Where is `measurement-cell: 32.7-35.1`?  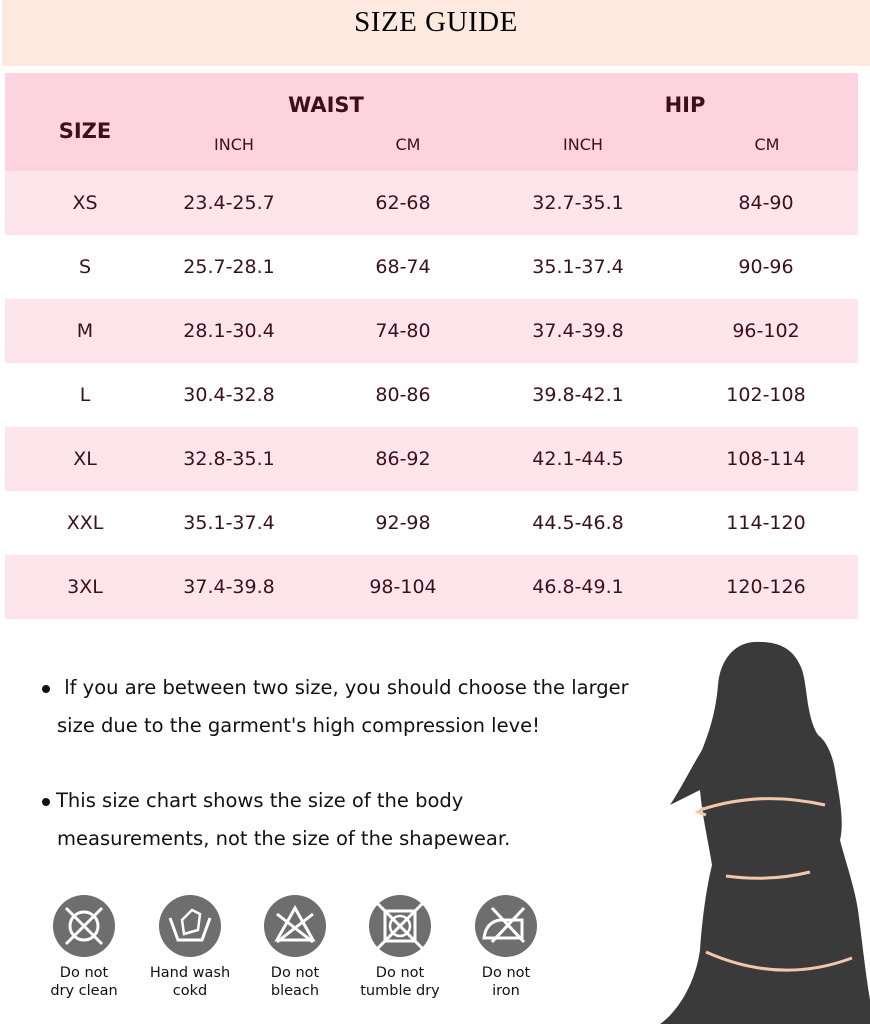
measurement-cell: 32.7-35.1 is located at coordinates (578, 203).